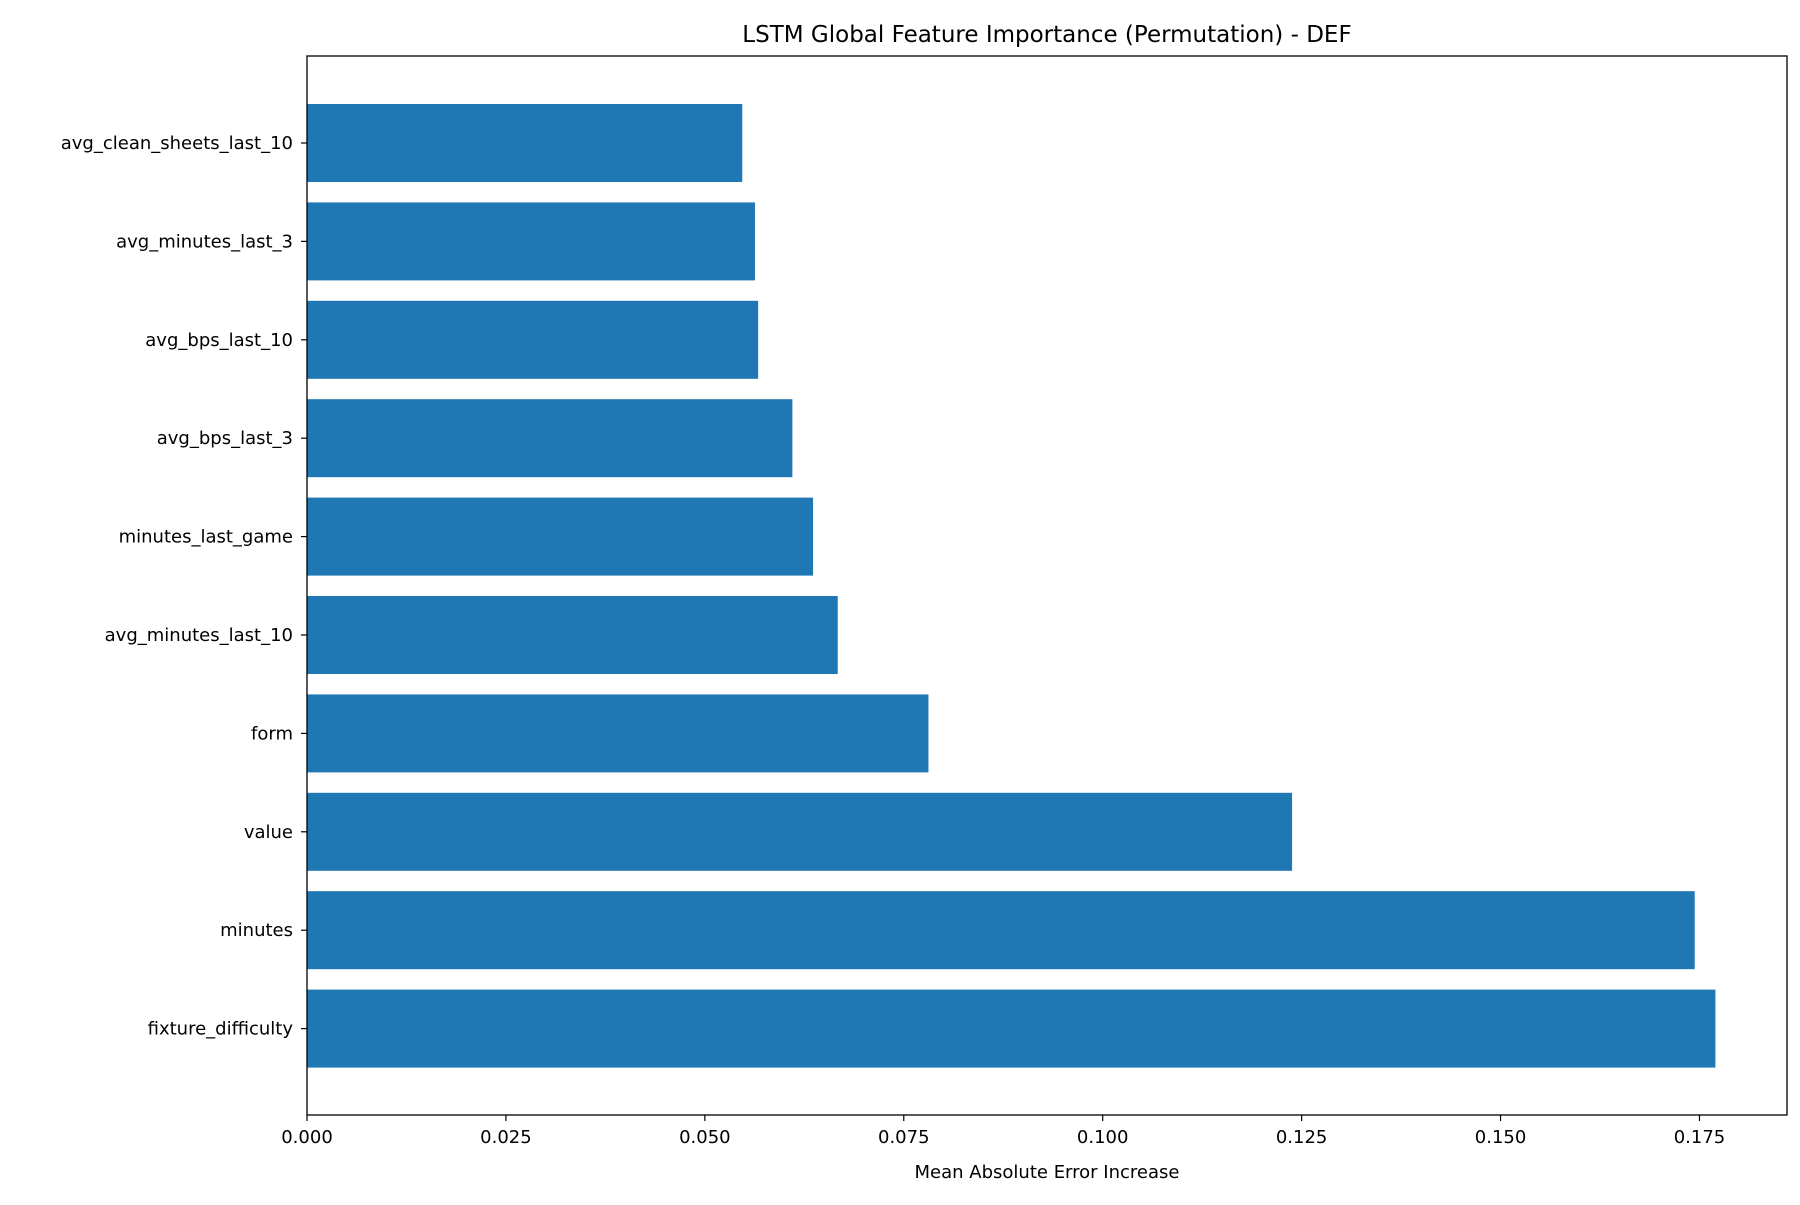 This screenshot has height=1205, width=1800. I want to click on y-tick-label: minutes, so click(256, 930).